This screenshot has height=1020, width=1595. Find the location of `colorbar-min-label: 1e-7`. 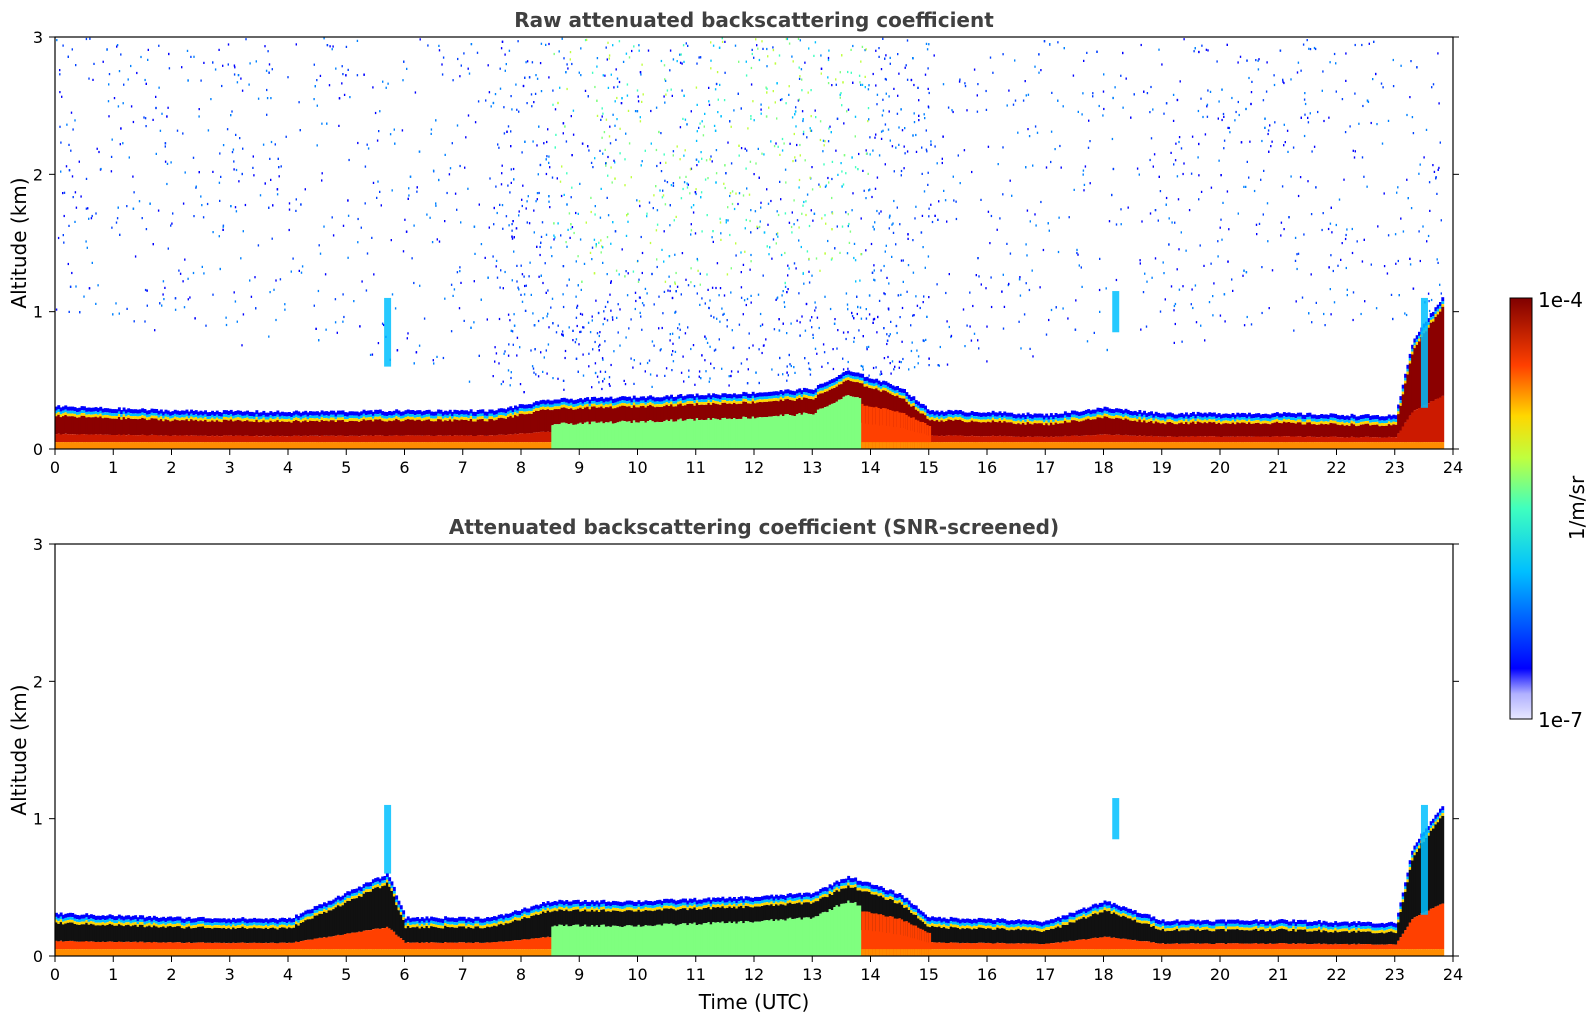

colorbar-min-label: 1e-7 is located at coordinates (1560, 720).